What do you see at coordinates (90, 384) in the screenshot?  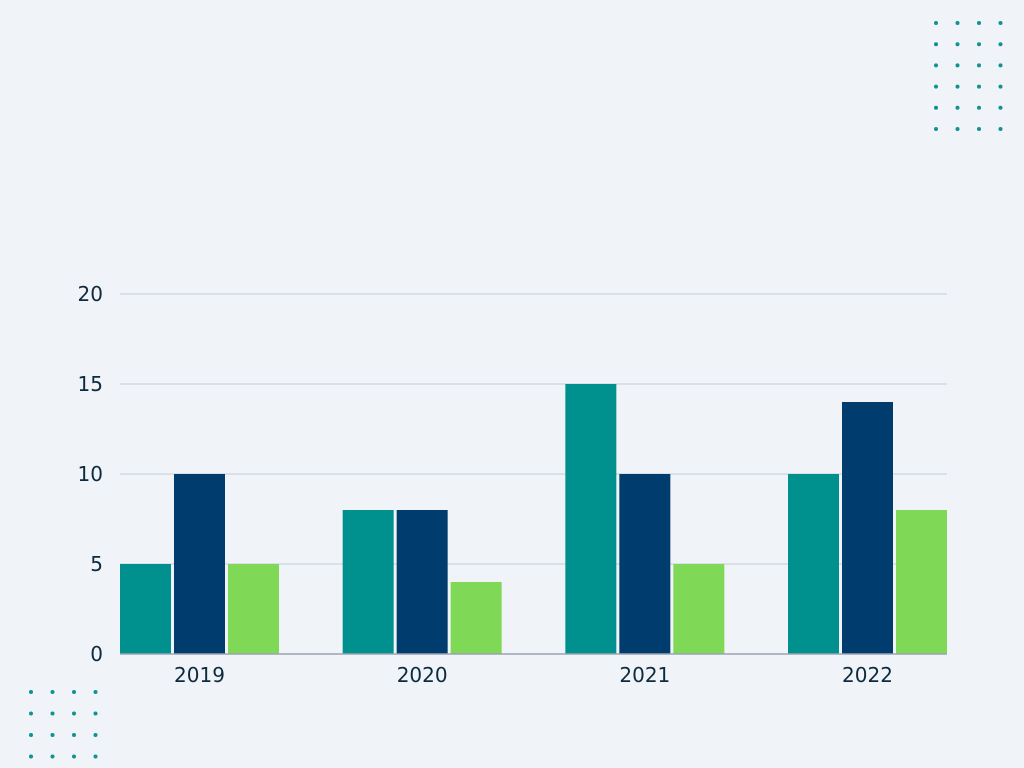 I see `y-tick-label: 15` at bounding box center [90, 384].